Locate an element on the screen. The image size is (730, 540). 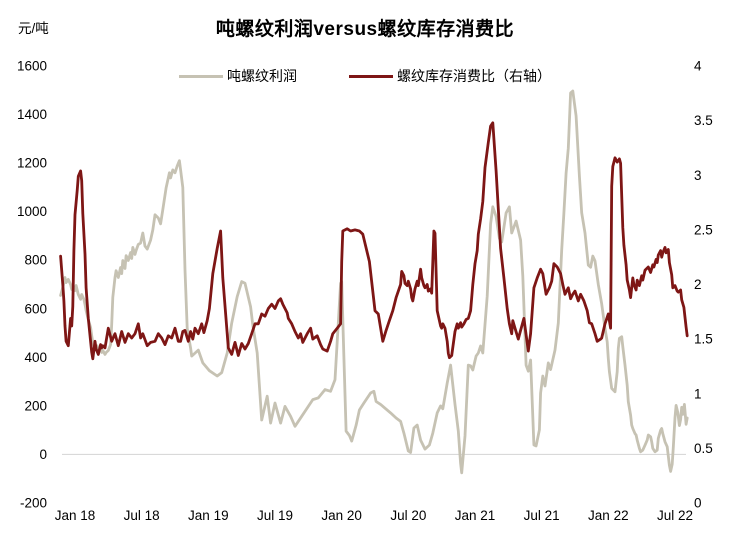
right-axis-tick-label: 0.5 is located at coordinates (703, 448).